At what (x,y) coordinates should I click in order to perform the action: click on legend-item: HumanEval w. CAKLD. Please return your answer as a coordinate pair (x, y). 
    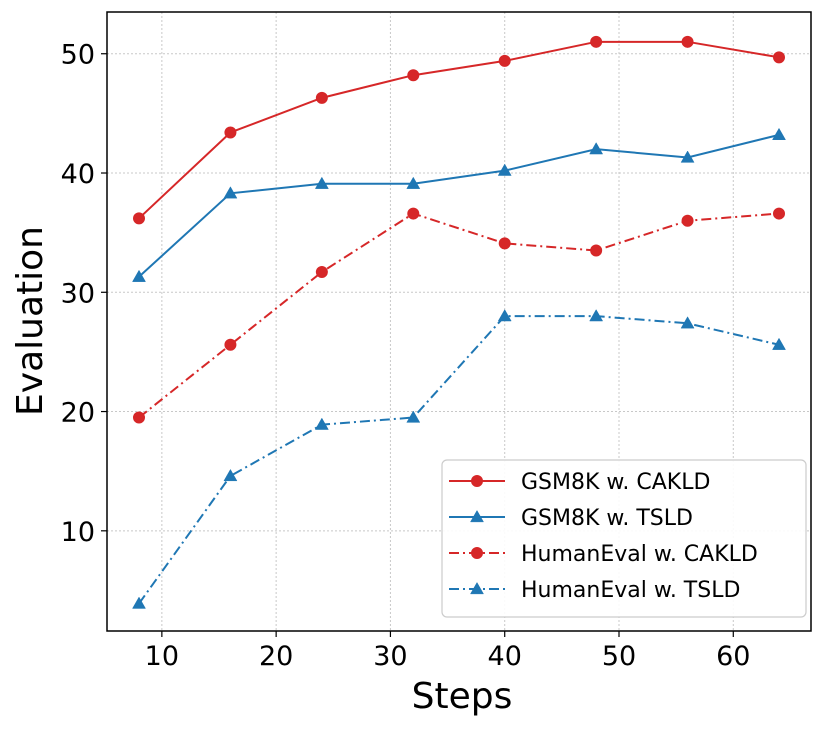
    Looking at the image, I should click on (603, 554).